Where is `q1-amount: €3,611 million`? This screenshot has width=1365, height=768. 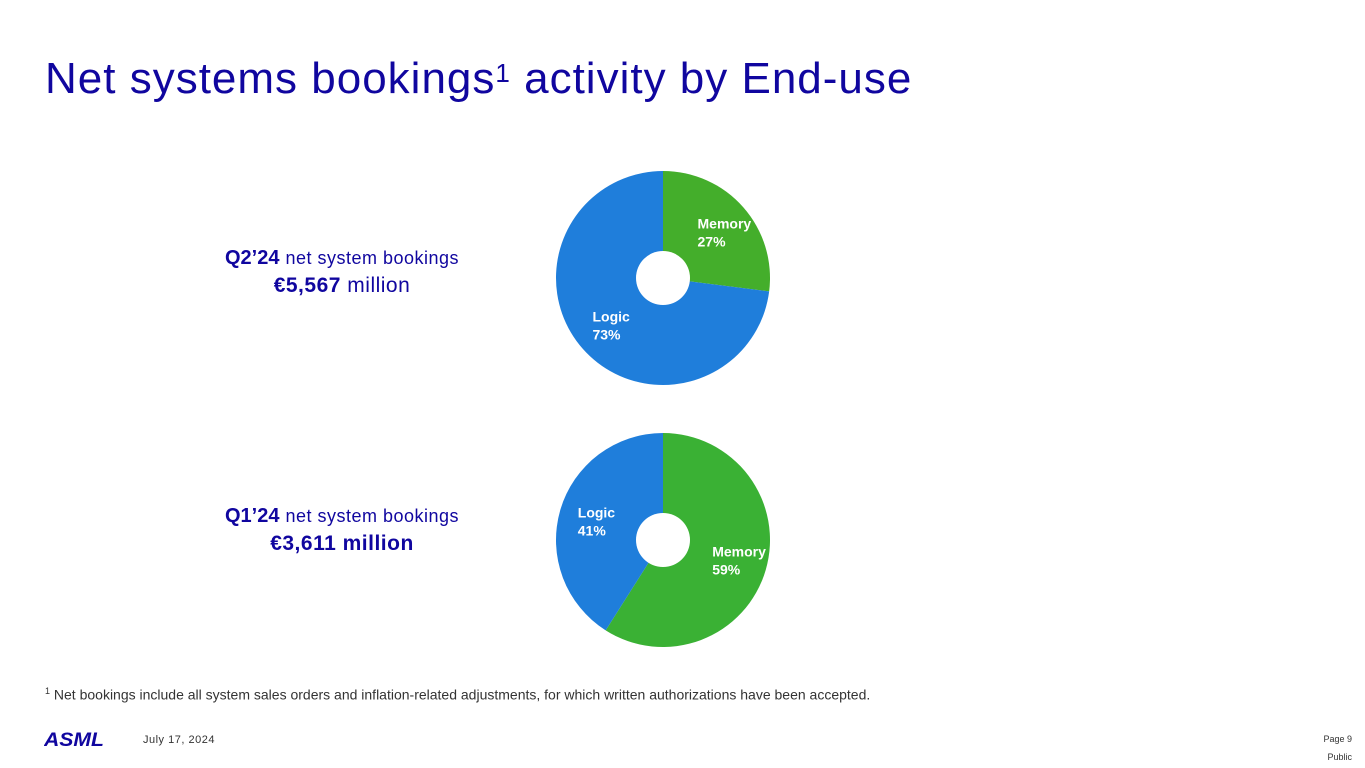 q1-amount: €3,611 million is located at coordinates (342, 543).